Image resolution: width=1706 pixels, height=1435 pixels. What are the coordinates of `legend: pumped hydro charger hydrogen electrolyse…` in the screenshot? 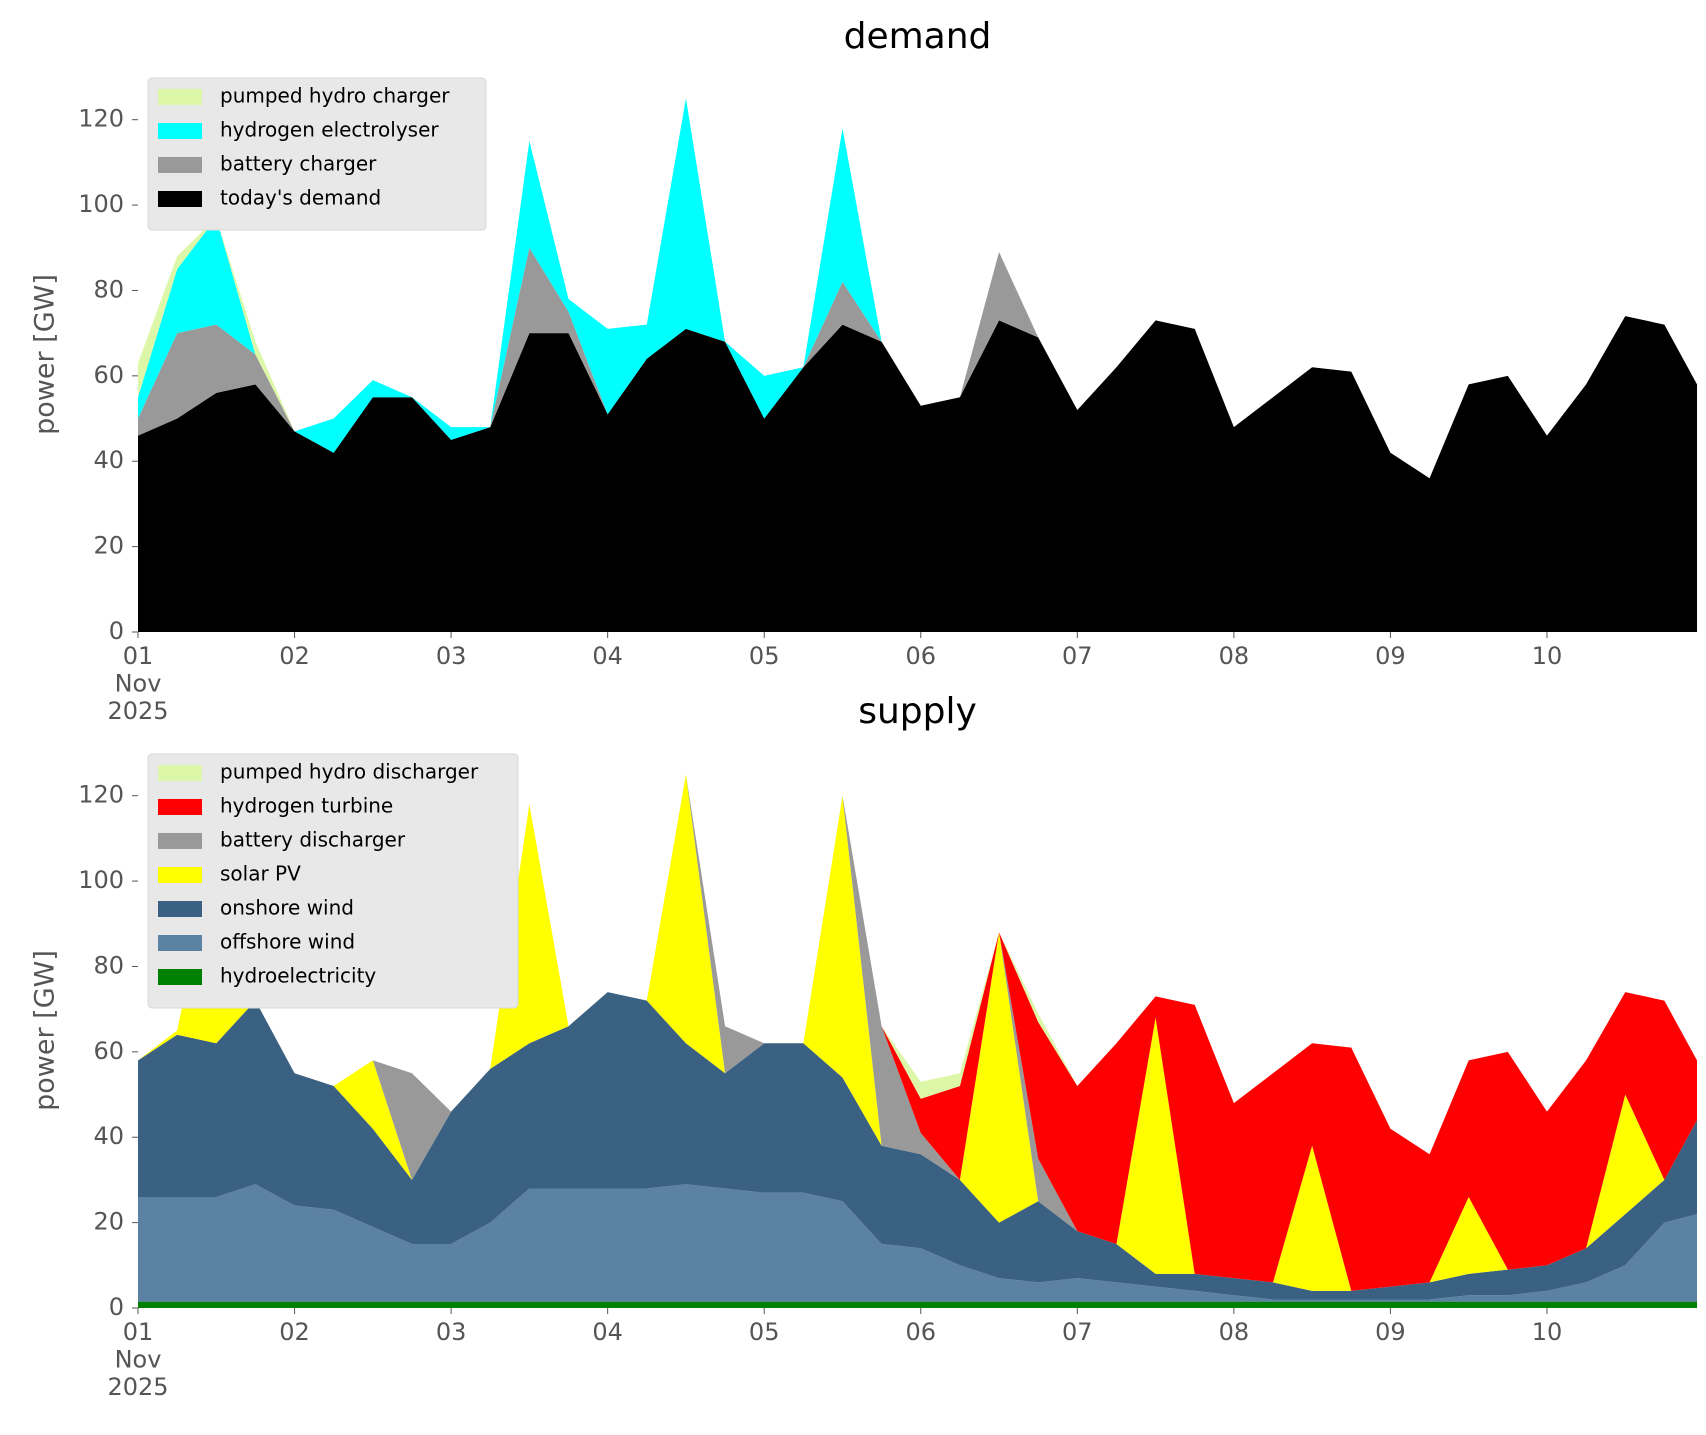 It's located at (317, 154).